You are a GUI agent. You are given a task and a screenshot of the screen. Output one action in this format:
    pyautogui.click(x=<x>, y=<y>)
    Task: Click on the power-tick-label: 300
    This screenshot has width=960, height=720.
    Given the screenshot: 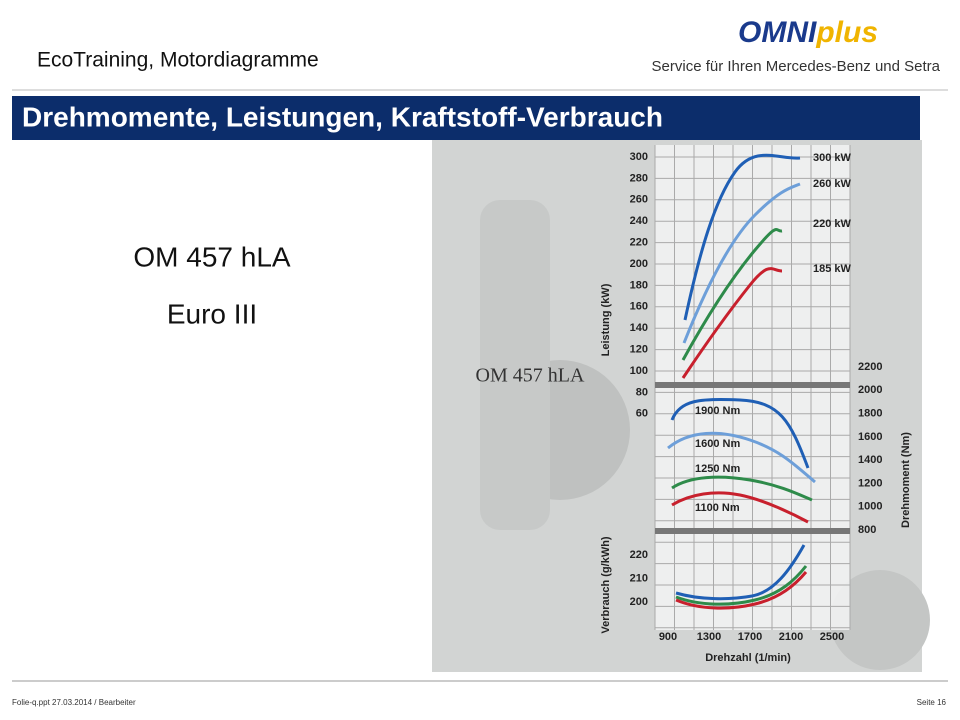 What is the action you would take?
    pyautogui.click(x=639, y=157)
    